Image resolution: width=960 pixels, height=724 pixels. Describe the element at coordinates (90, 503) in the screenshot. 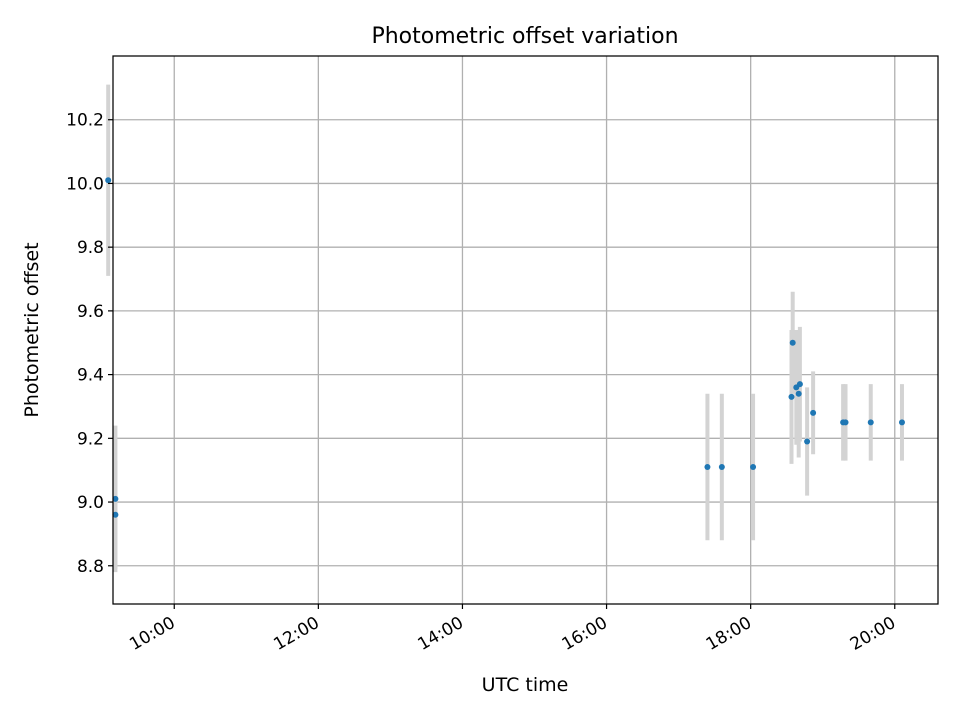

I see `y-tick-label: 9.0` at that location.